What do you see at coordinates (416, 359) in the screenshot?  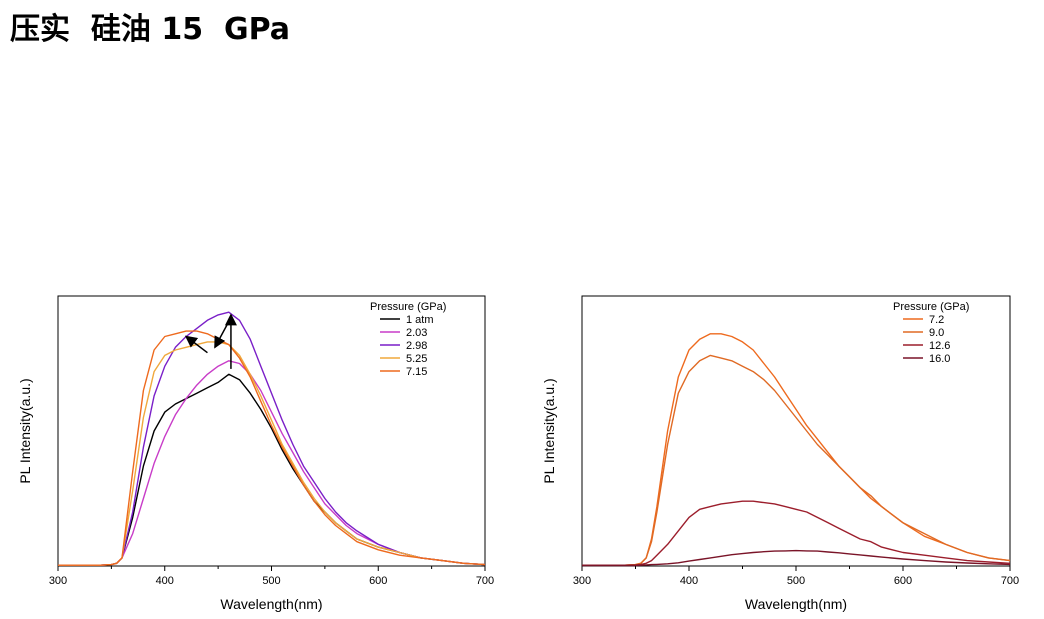 I see `legend-entry: 5.25` at bounding box center [416, 359].